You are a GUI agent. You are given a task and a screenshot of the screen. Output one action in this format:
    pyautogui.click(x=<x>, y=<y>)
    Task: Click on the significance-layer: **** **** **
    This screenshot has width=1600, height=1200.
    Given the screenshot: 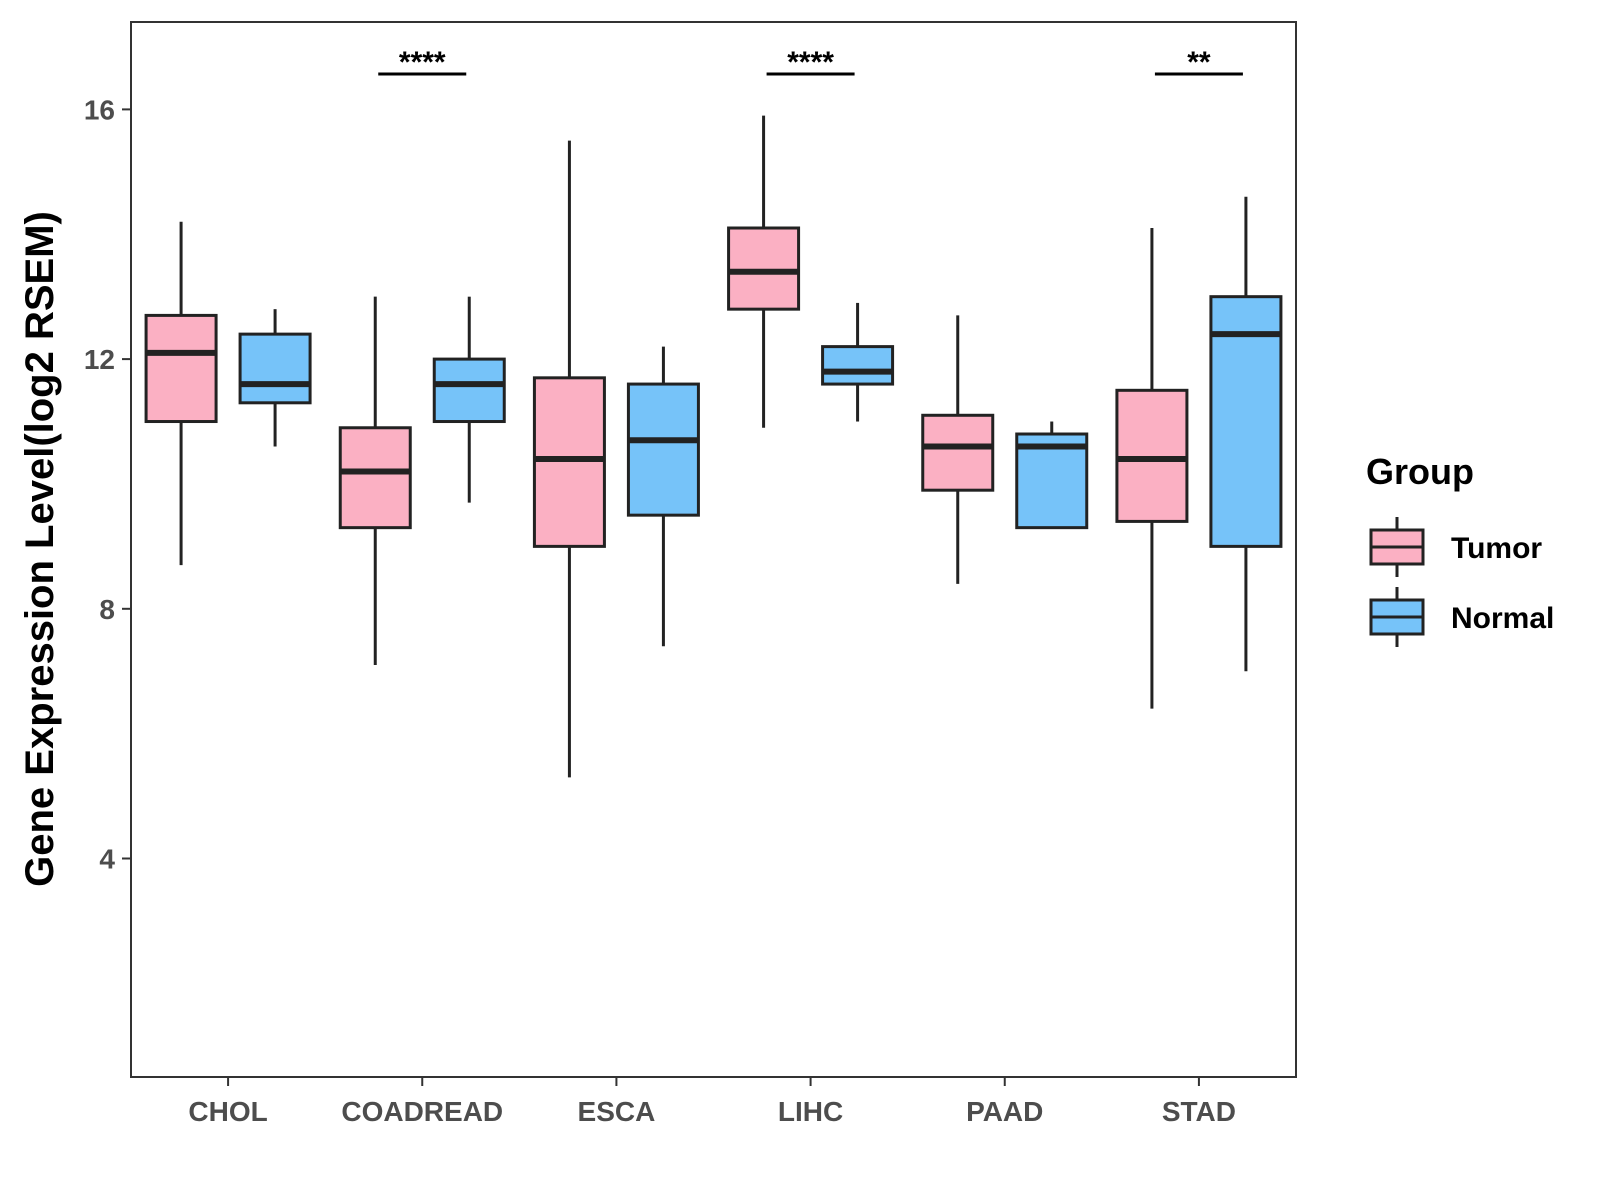 What is the action you would take?
    pyautogui.click(x=810, y=62)
    